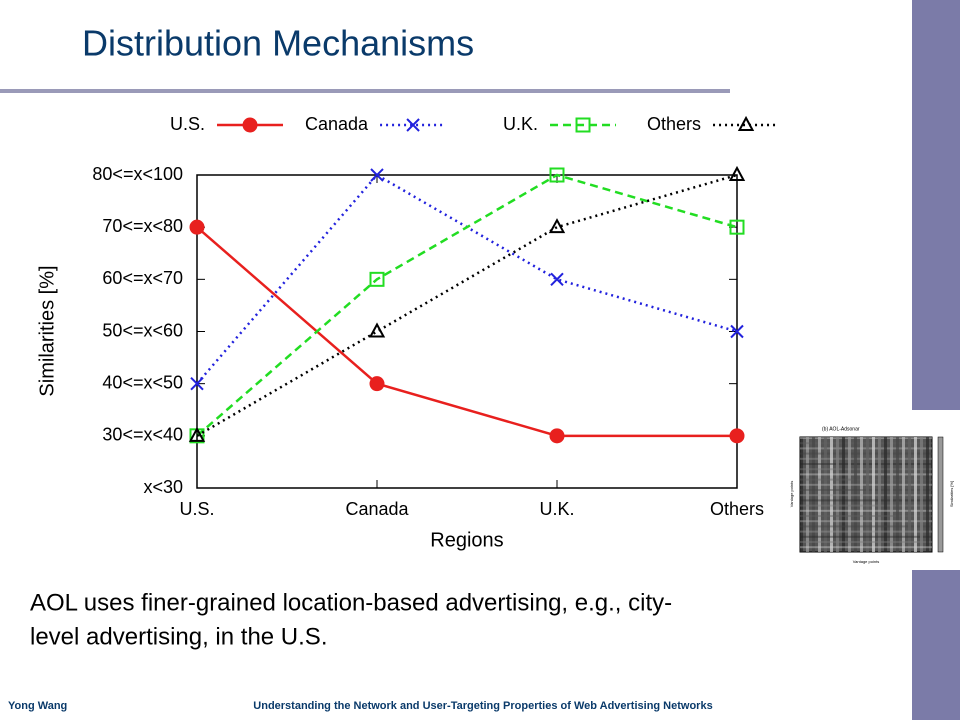 The width and height of the screenshot is (960, 720). What do you see at coordinates (951, 494) in the screenshot?
I see `thumbnail-bar-label: Similarities [%]` at bounding box center [951, 494].